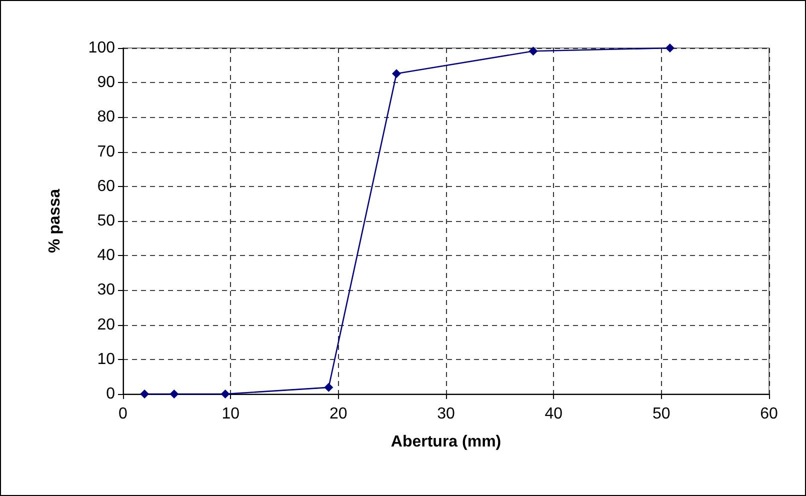 The width and height of the screenshot is (806, 496). Describe the element at coordinates (106, 255) in the screenshot. I see `y-tick-label: 40` at that location.